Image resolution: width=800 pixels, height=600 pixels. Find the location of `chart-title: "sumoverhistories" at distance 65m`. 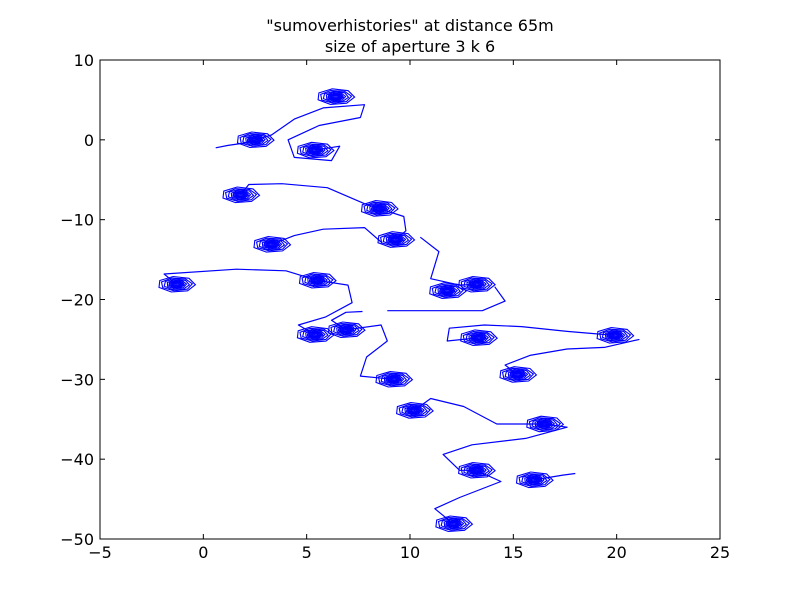

chart-title: "sumoverhistories" at distance 65m is located at coordinates (409, 25).